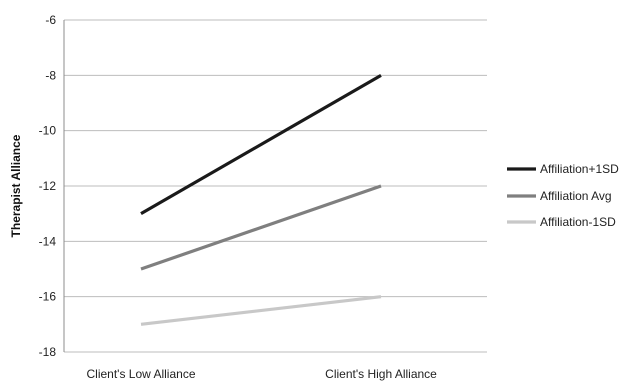 The width and height of the screenshot is (636, 385). I want to click on y-tick-label: -12, so click(48, 186).